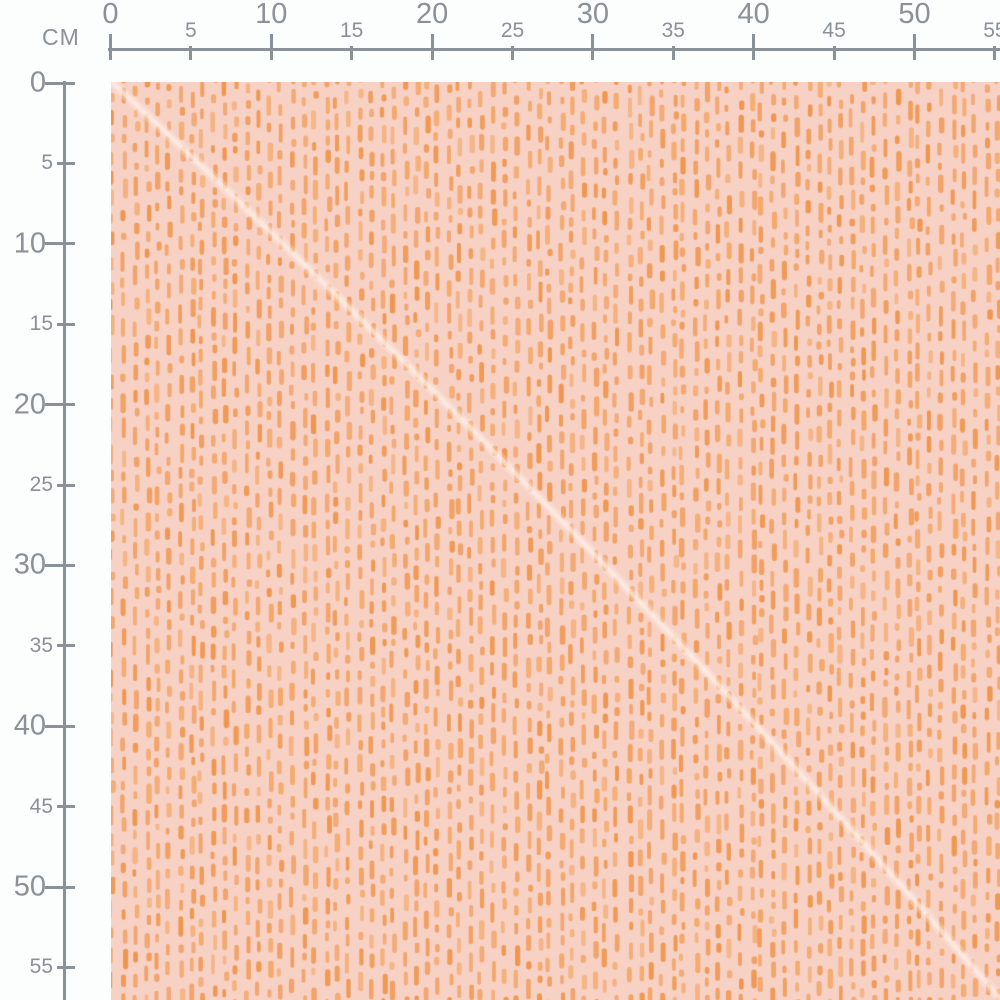 The image size is (1000, 1000). What do you see at coordinates (352, 30) in the screenshot?
I see `h-ruler-label-15: 15` at bounding box center [352, 30].